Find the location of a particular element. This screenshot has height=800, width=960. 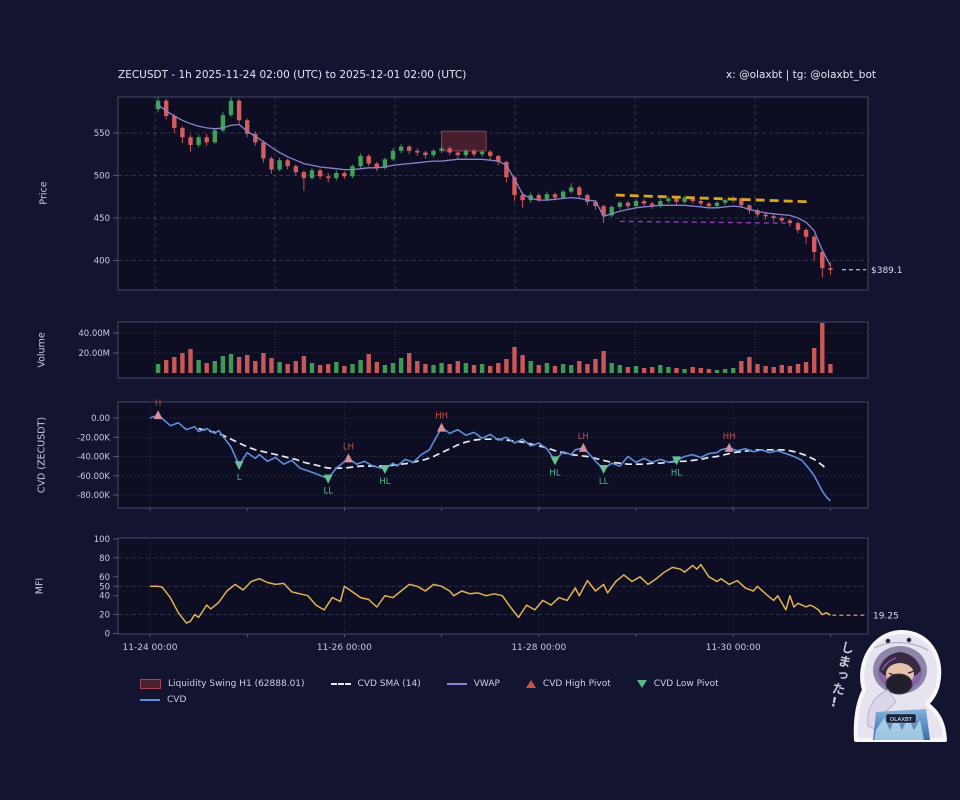

legend-label: Liquidity Swing H1 (62888.01) is located at coordinates (236, 684).